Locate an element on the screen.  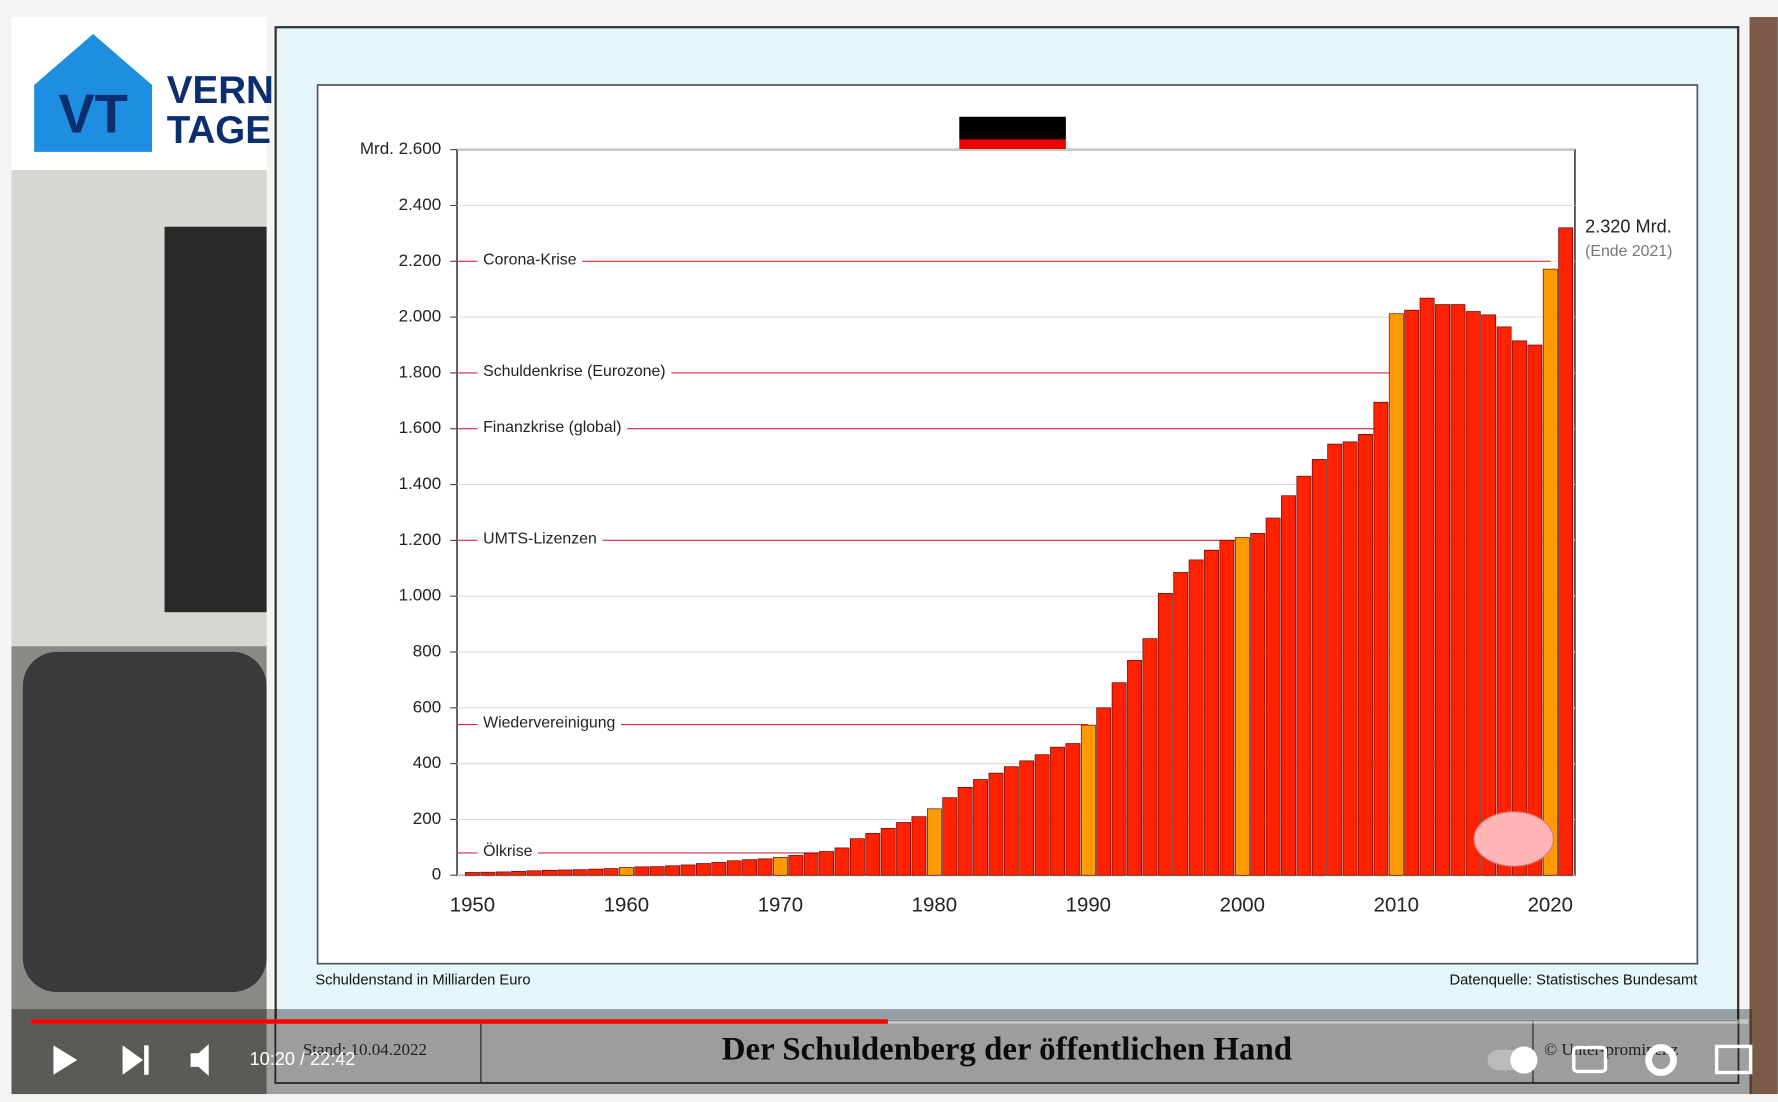
end-label: 2.320 Mrd. is located at coordinates (1628, 227).